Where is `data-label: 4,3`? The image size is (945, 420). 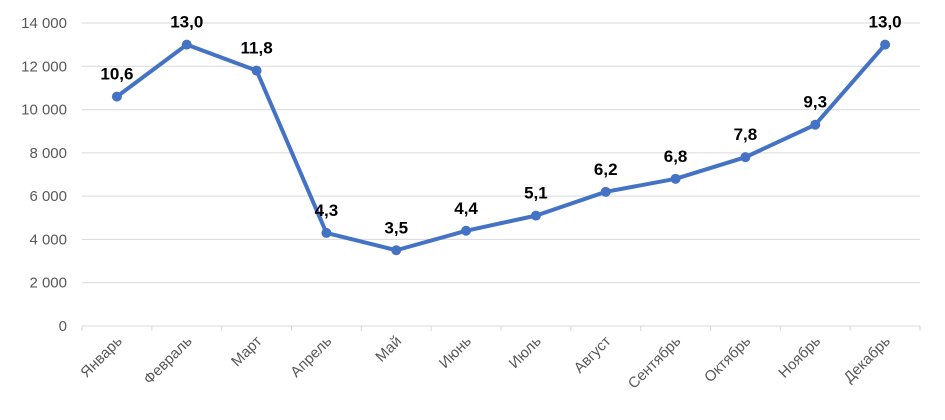
data-label: 4,3 is located at coordinates (327, 210).